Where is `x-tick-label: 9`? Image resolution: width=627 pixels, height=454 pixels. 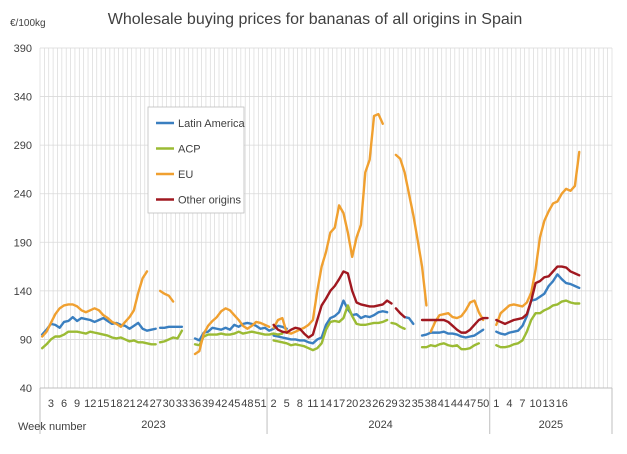
x-tick-label: 9 is located at coordinates (77, 404).